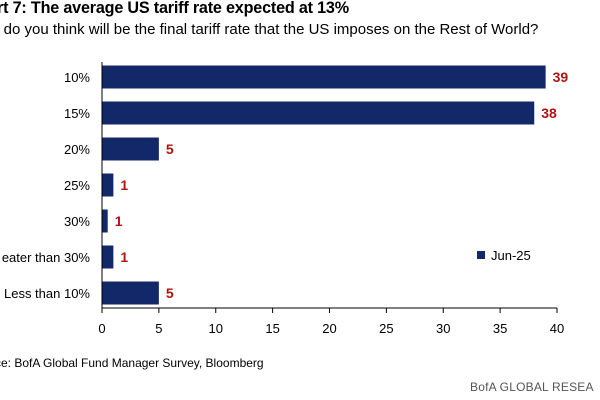 This screenshot has height=400, width=600. I want to click on x-tick-label: 0, so click(101, 328).